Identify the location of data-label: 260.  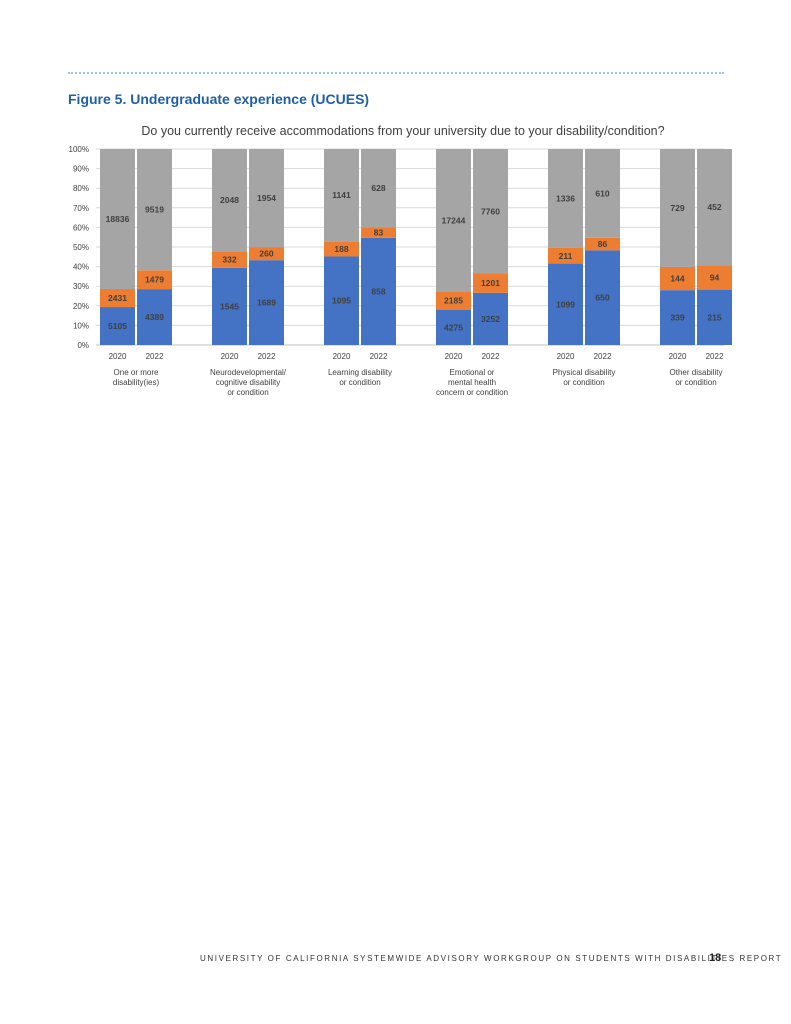
(266, 254).